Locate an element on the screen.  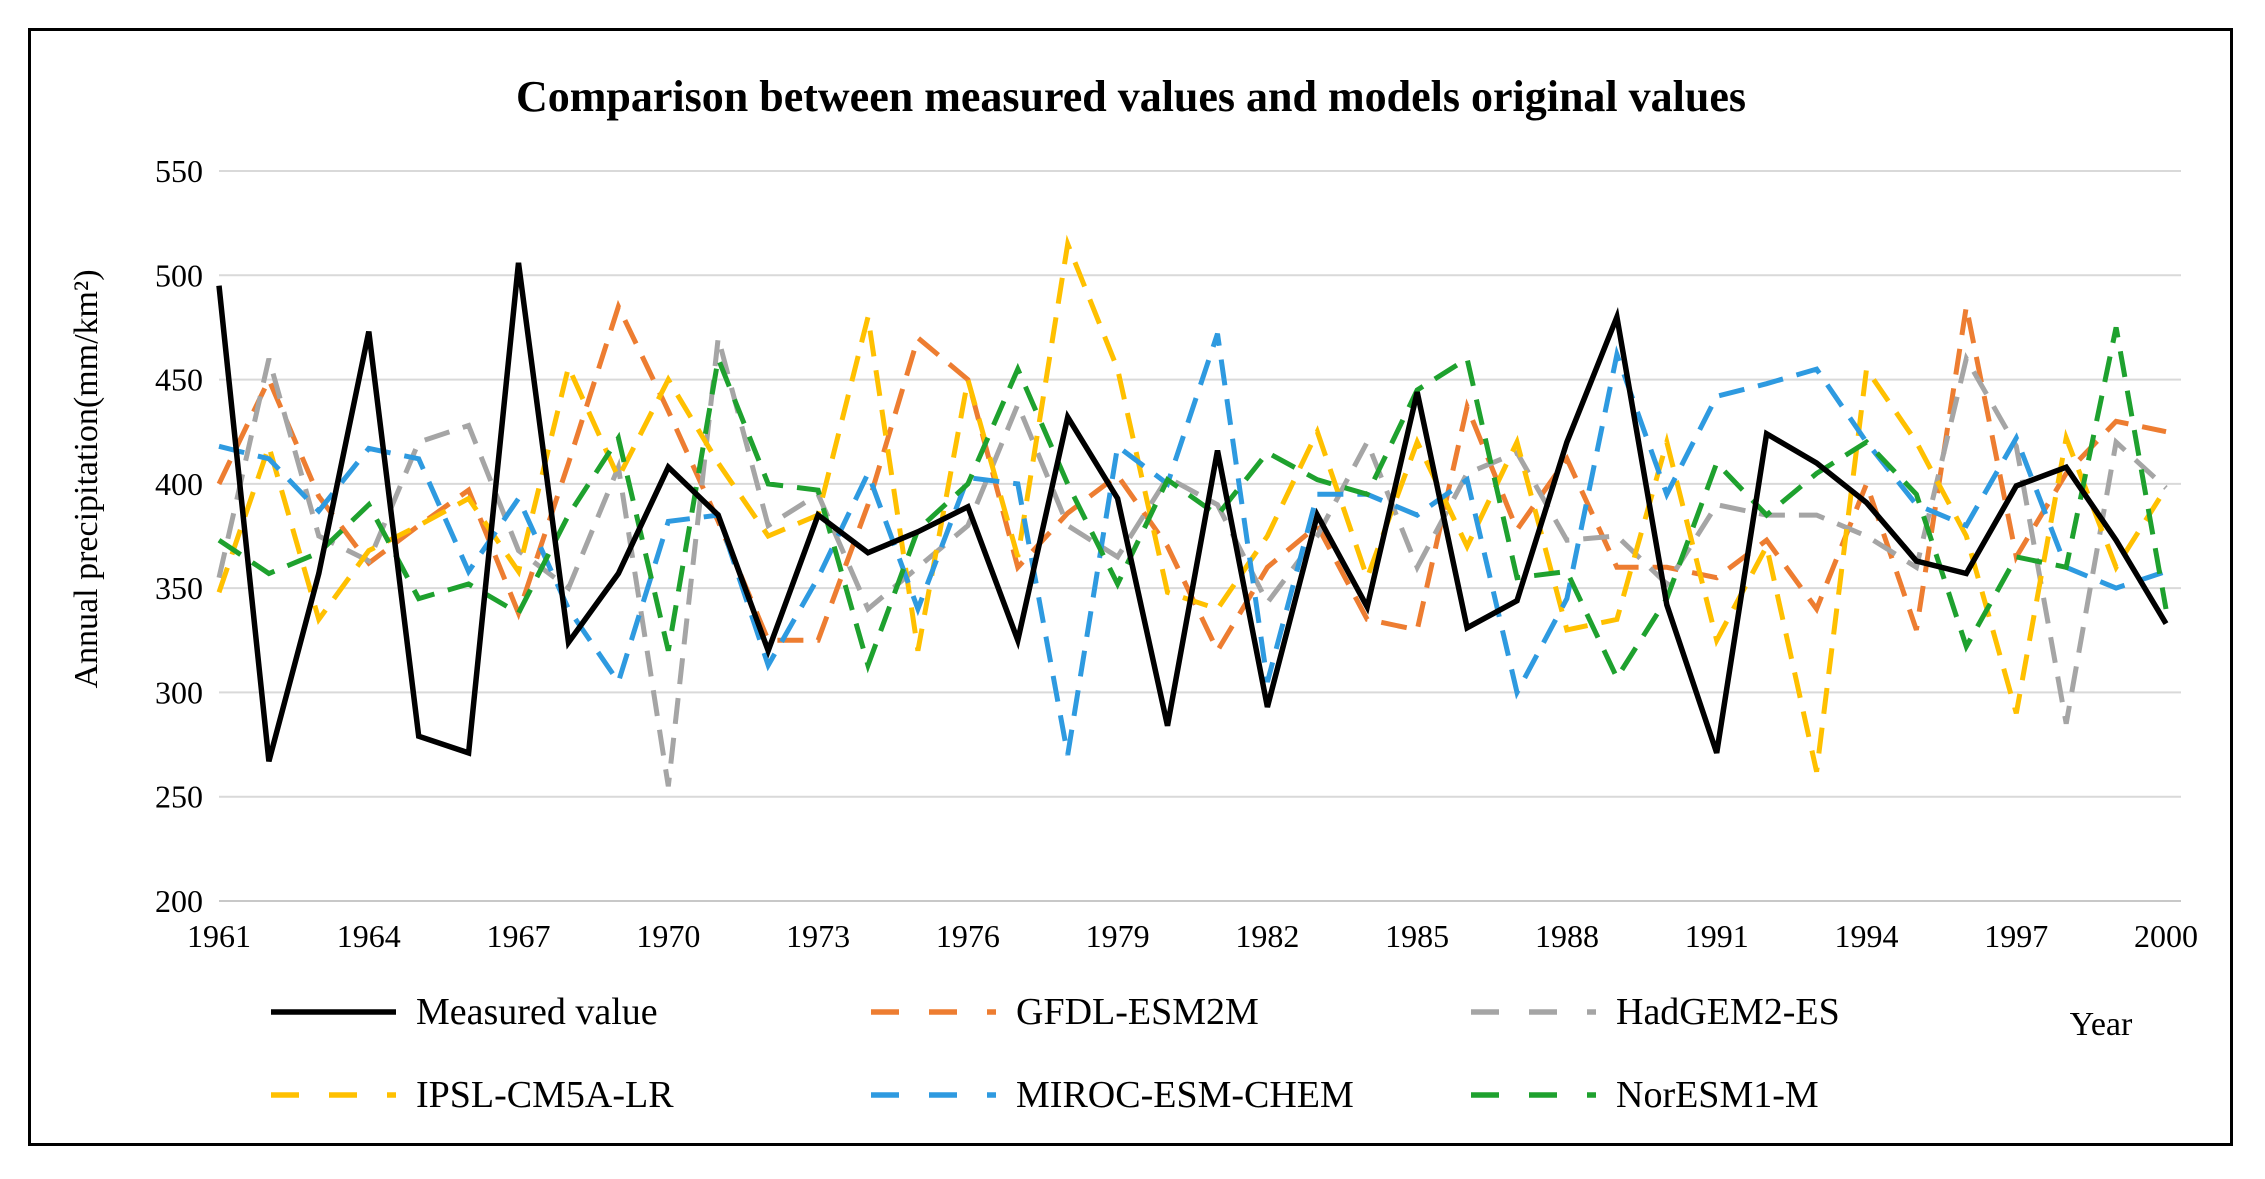
legend-label: IPSL-CM5A-LR is located at coordinates (545, 1095).